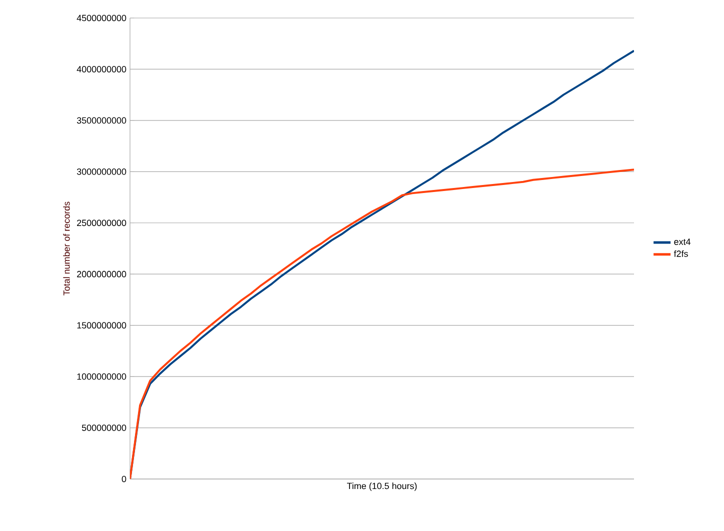 The height and width of the screenshot is (531, 724). I want to click on y-tick-label: 500000000, so click(104, 427).